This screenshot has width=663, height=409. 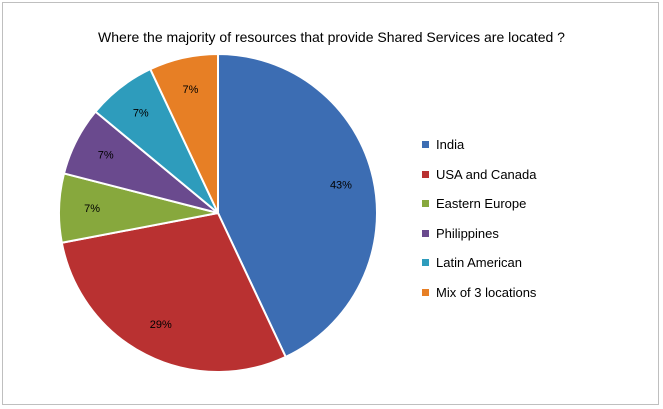 I want to click on legend-item: Eastern Europe, so click(x=479, y=204).